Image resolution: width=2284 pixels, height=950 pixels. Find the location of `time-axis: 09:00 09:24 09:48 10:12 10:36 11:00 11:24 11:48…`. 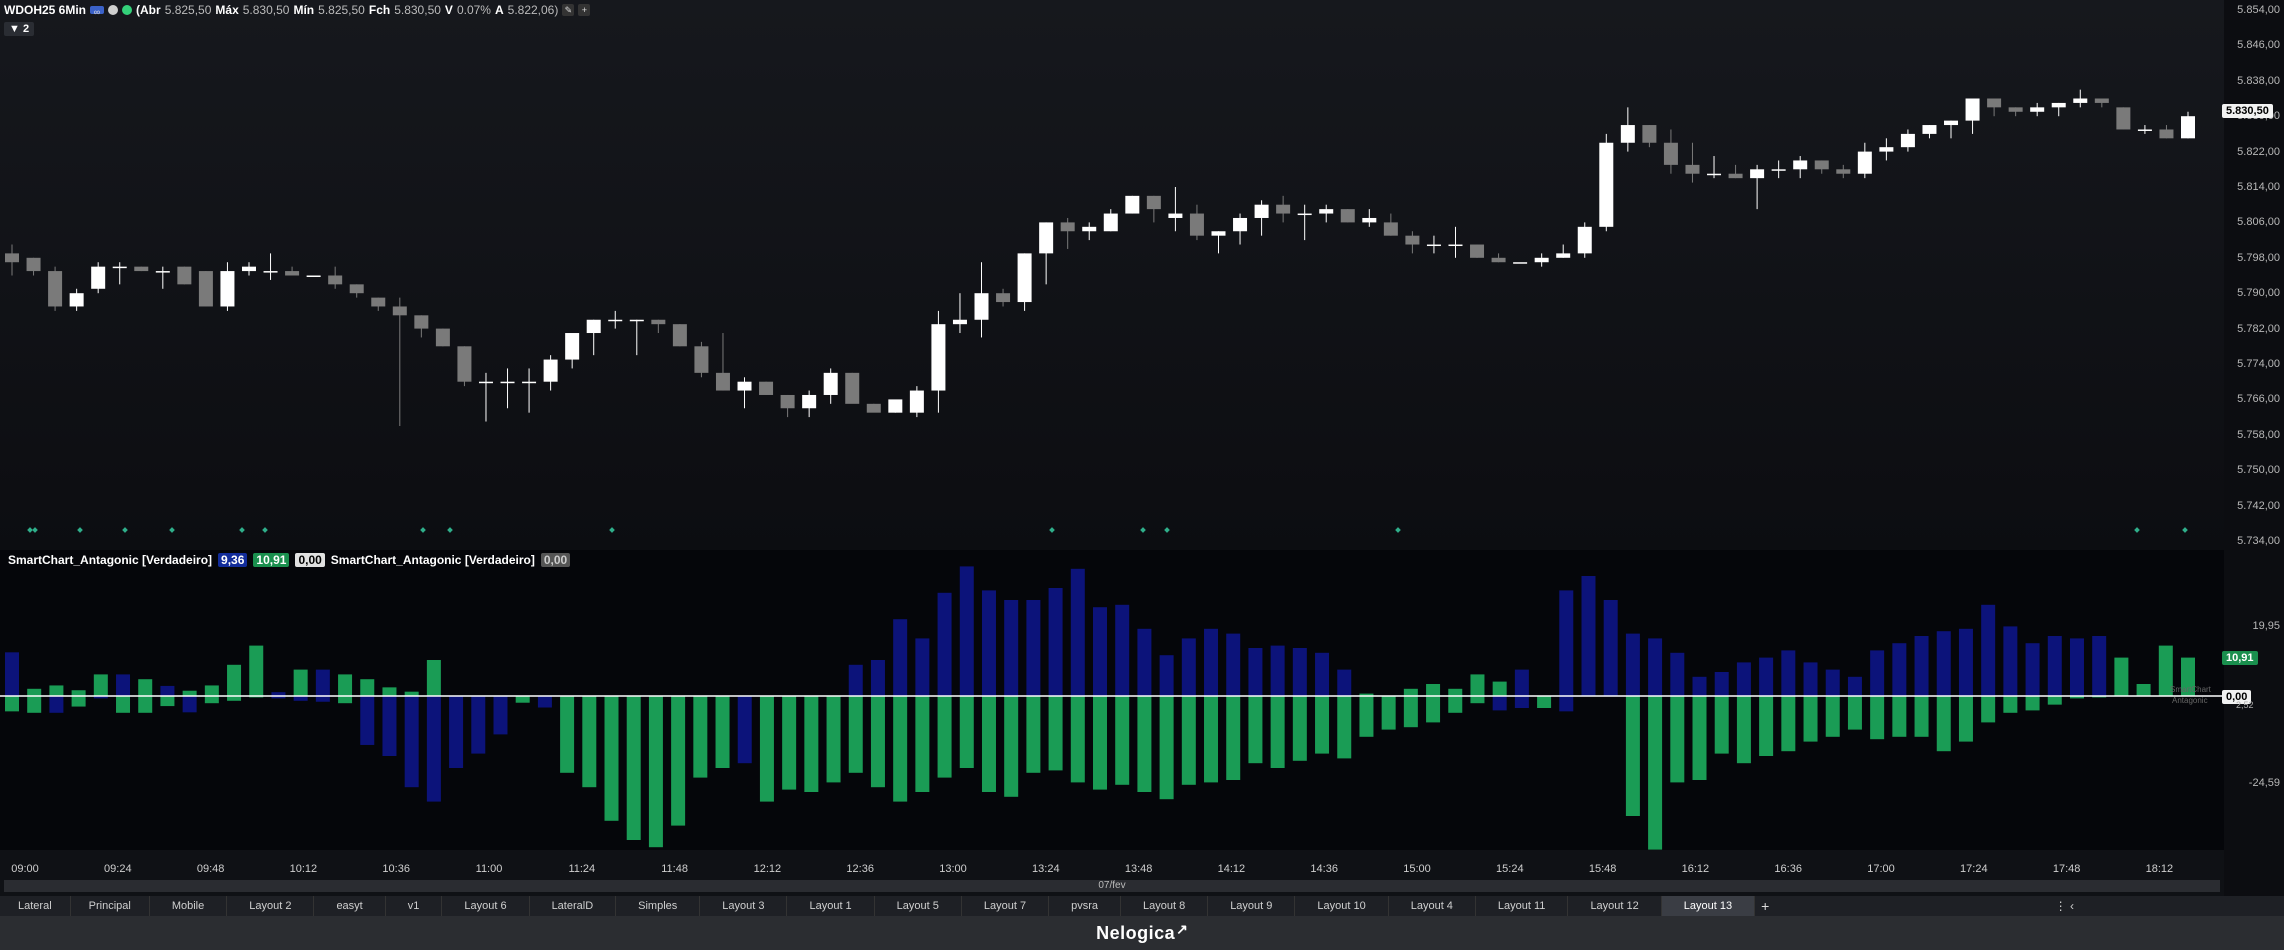

time-axis: 09:00 09:24 09:48 10:12 10:36 11:00 11:24 11:48… is located at coordinates (1112, 869).